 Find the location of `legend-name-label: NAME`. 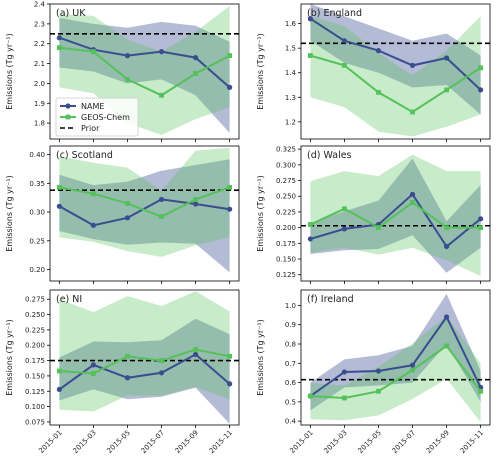

legend-name-label: NAME is located at coordinates (92, 106).